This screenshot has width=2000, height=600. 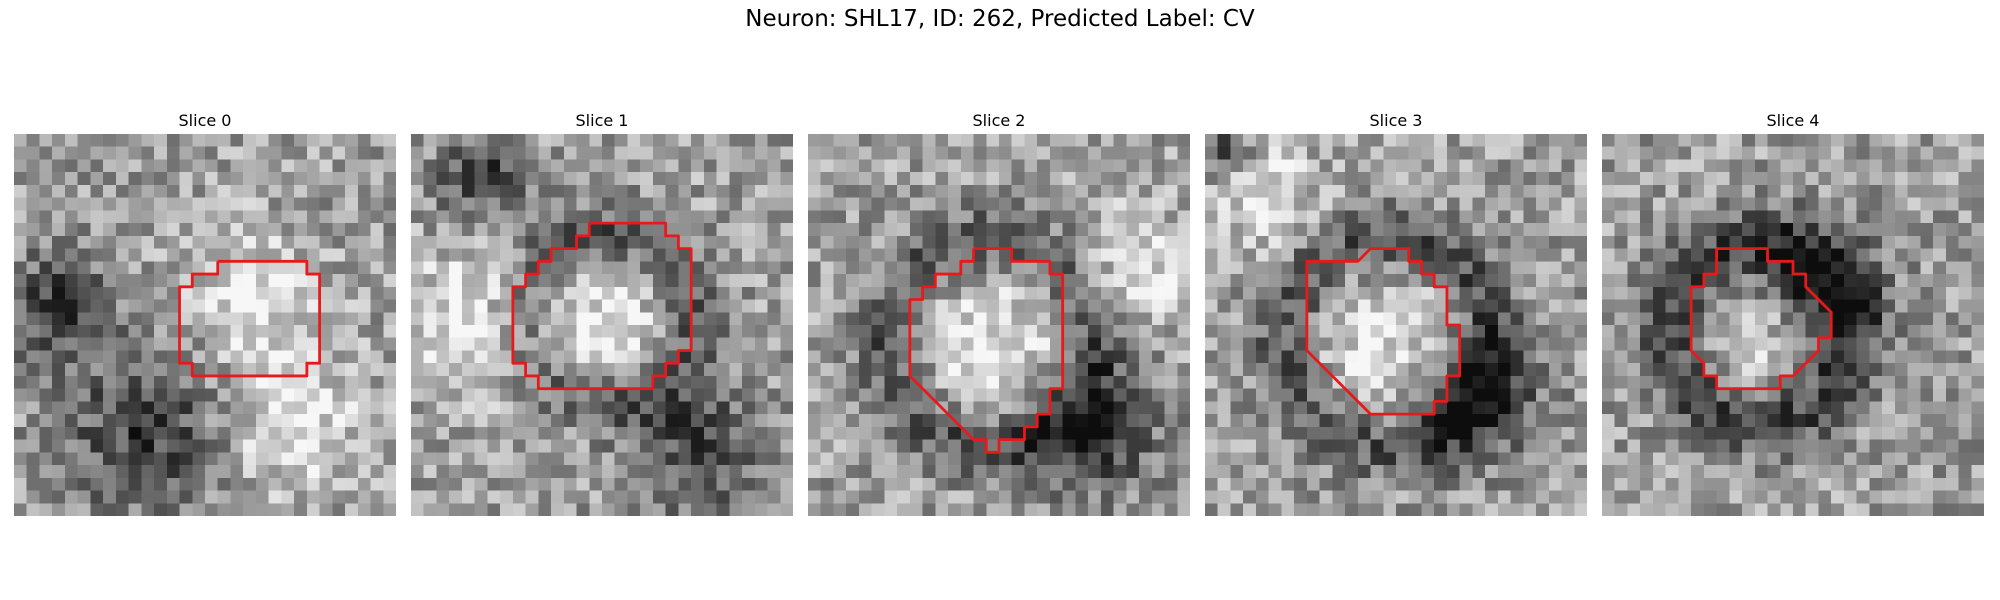 I want to click on slice-title-1: Slice 1, so click(x=602, y=120).